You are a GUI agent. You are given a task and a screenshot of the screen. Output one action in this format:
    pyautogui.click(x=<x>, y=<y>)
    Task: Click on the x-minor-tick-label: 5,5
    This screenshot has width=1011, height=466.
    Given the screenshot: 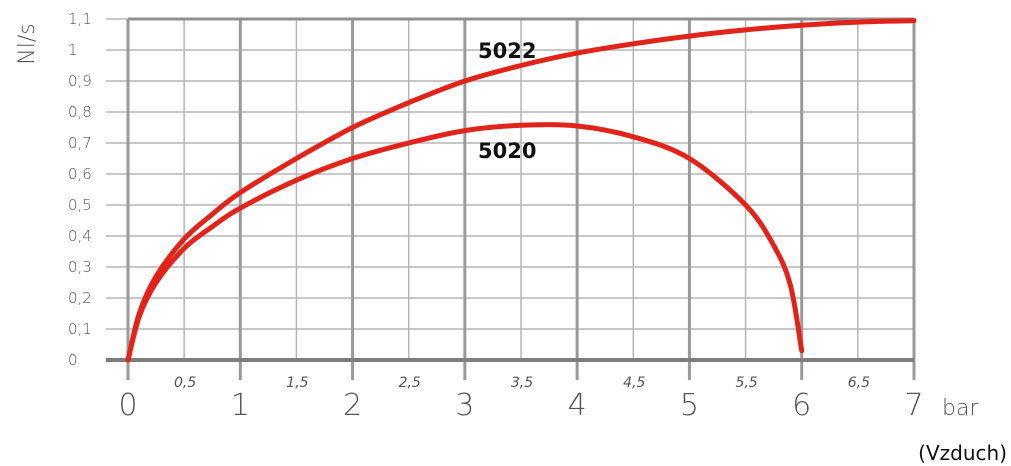 What is the action you would take?
    pyautogui.click(x=746, y=383)
    